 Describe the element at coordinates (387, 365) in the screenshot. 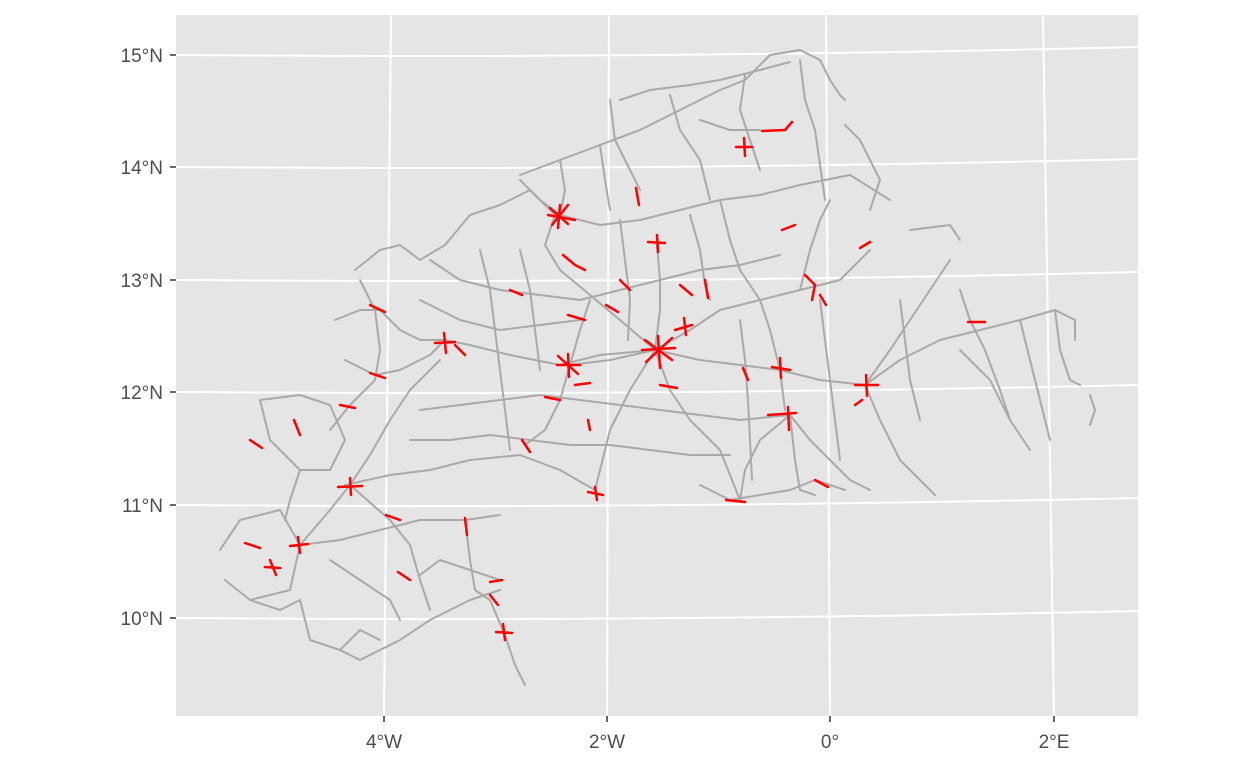

I see `graticule-lon-4w` at that location.